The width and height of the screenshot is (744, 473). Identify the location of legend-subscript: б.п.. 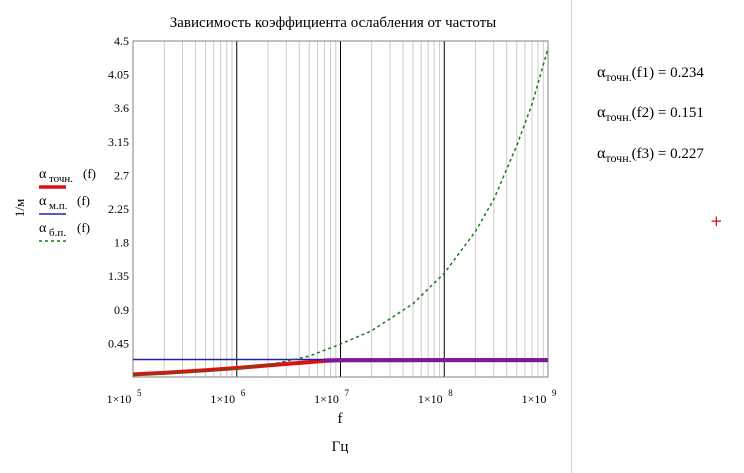
(57, 233).